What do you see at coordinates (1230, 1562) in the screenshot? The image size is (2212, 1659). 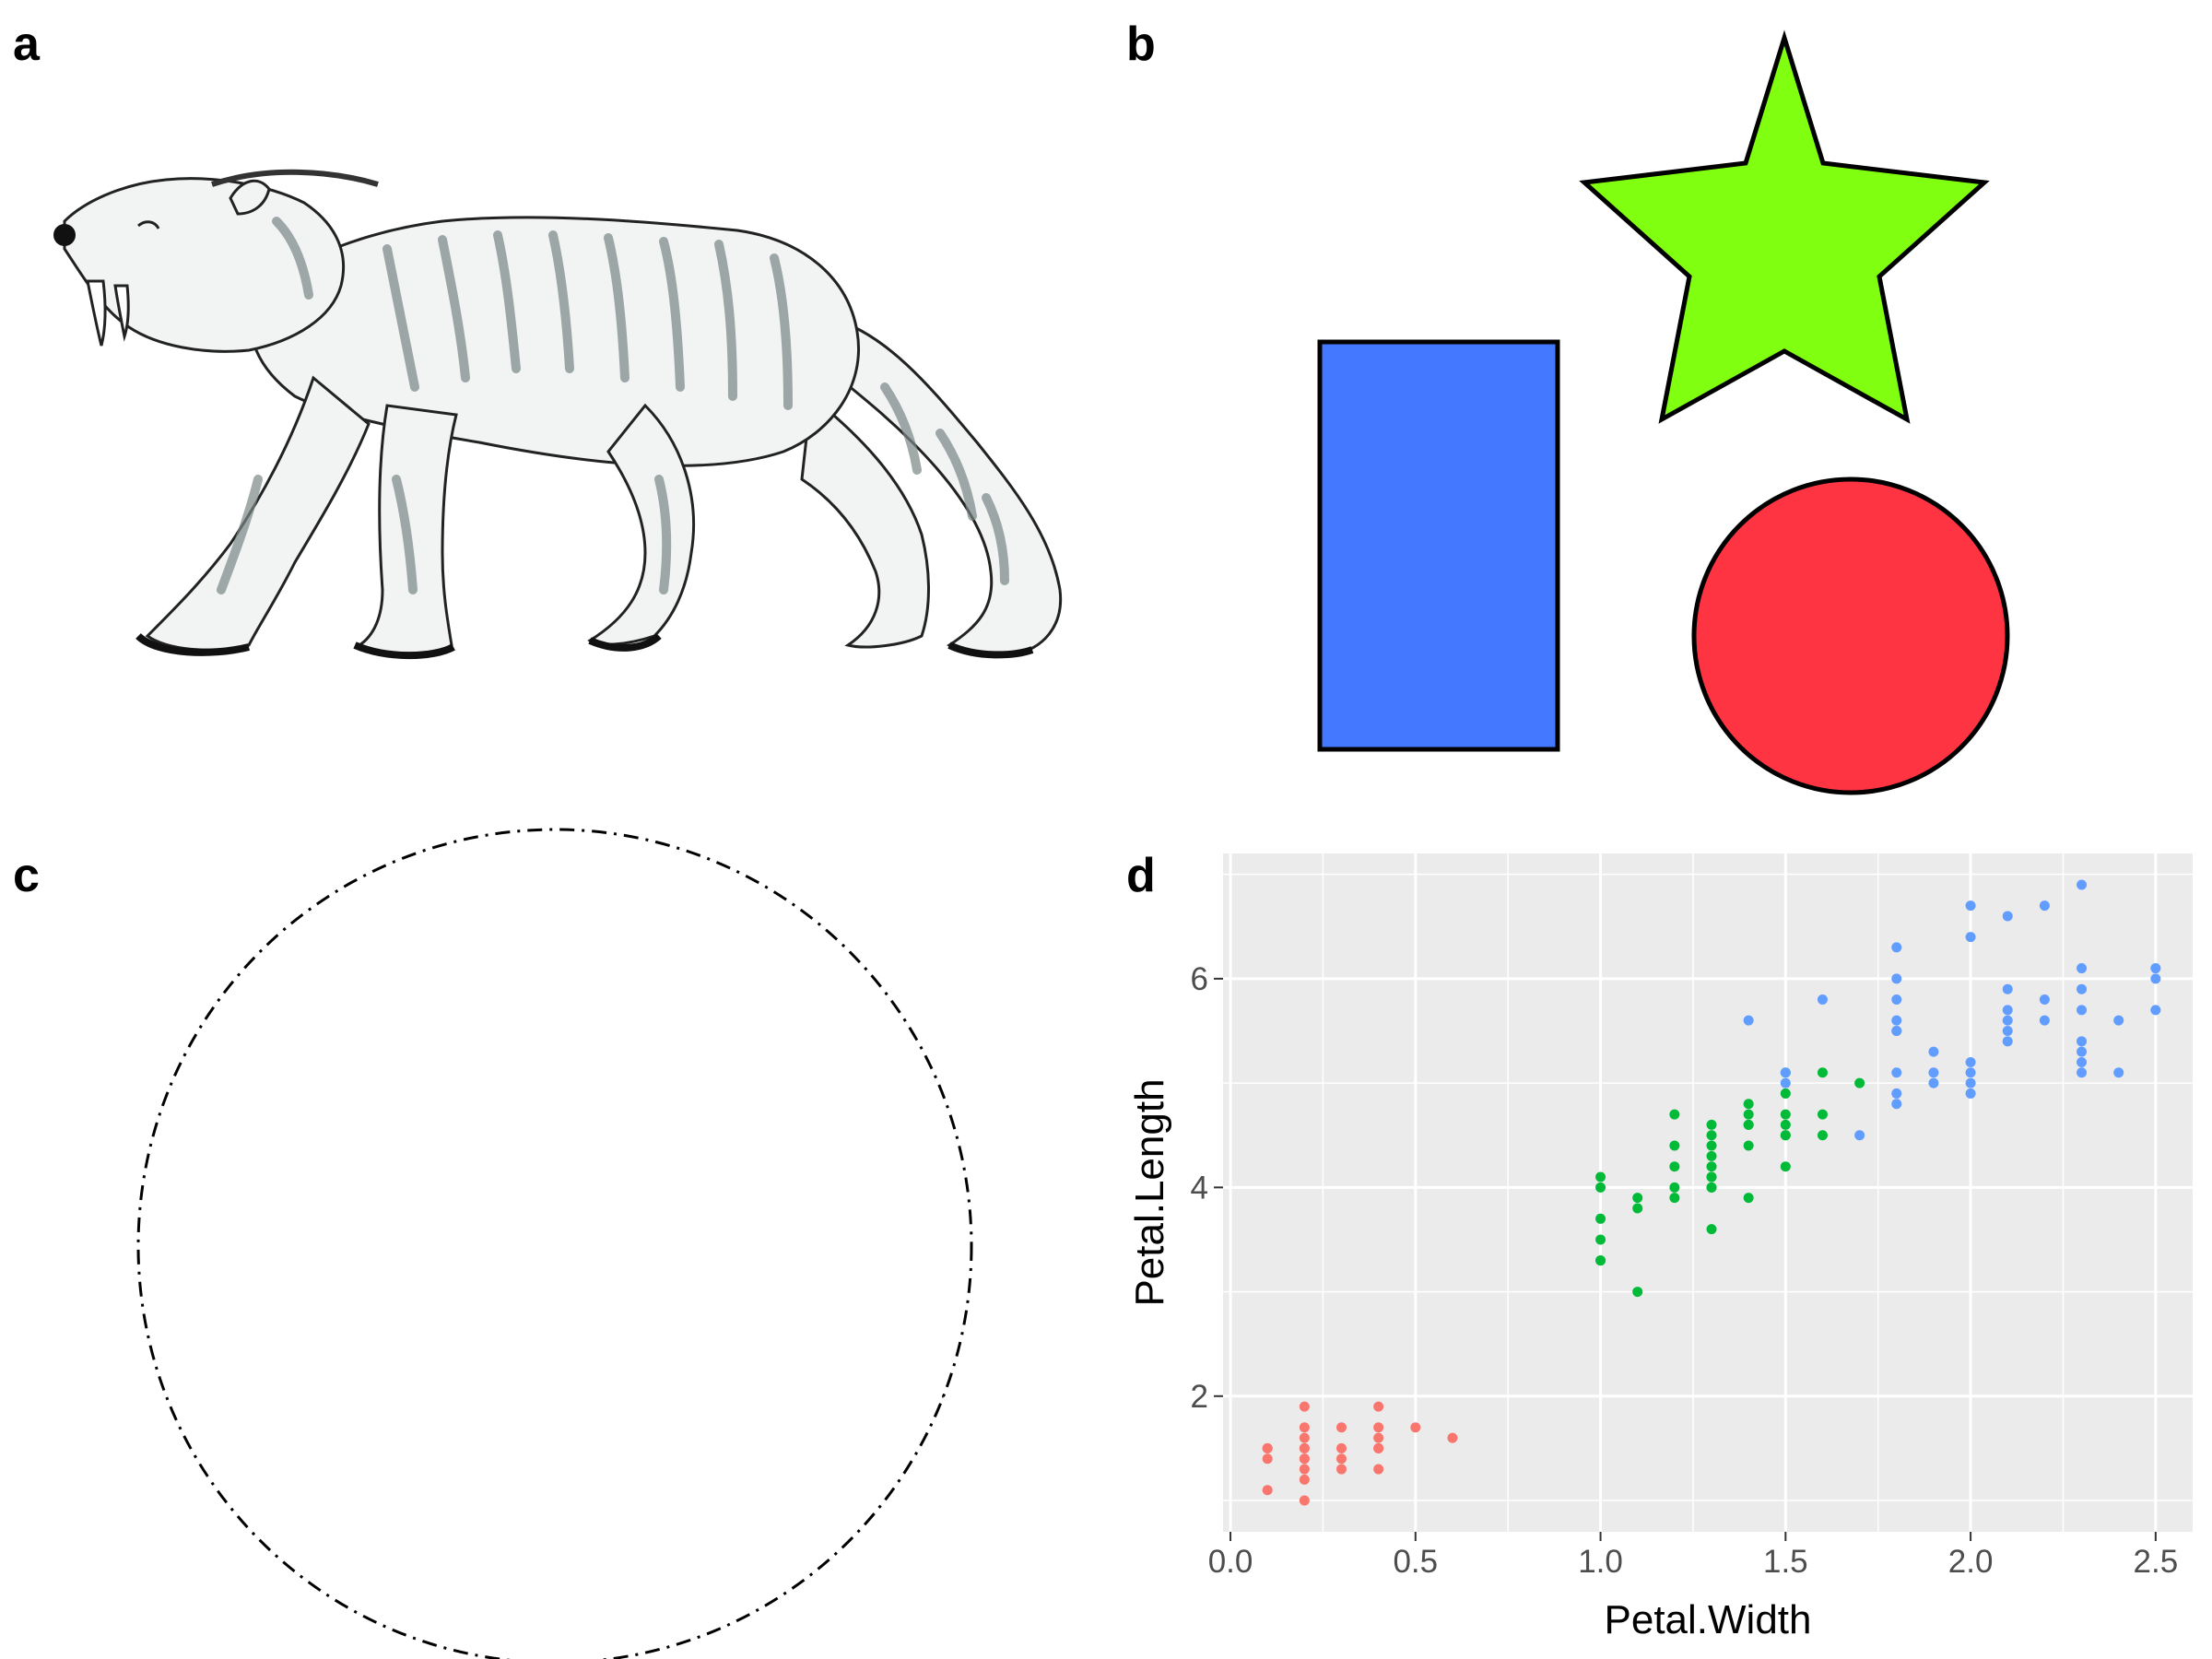 I see `x-tick-label: 0.0` at bounding box center [1230, 1562].